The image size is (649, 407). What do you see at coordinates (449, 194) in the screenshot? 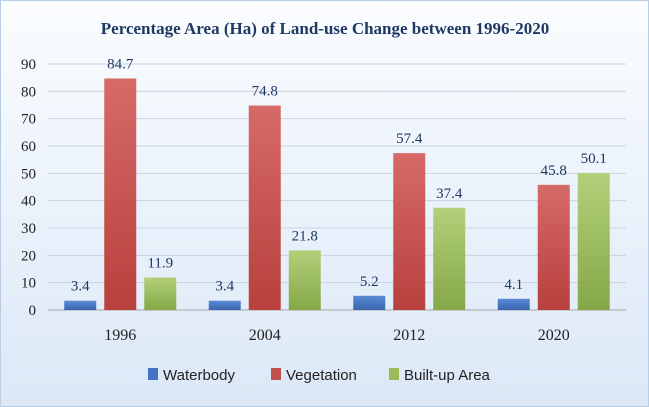
I see `data-label: 37.4` at bounding box center [449, 194].